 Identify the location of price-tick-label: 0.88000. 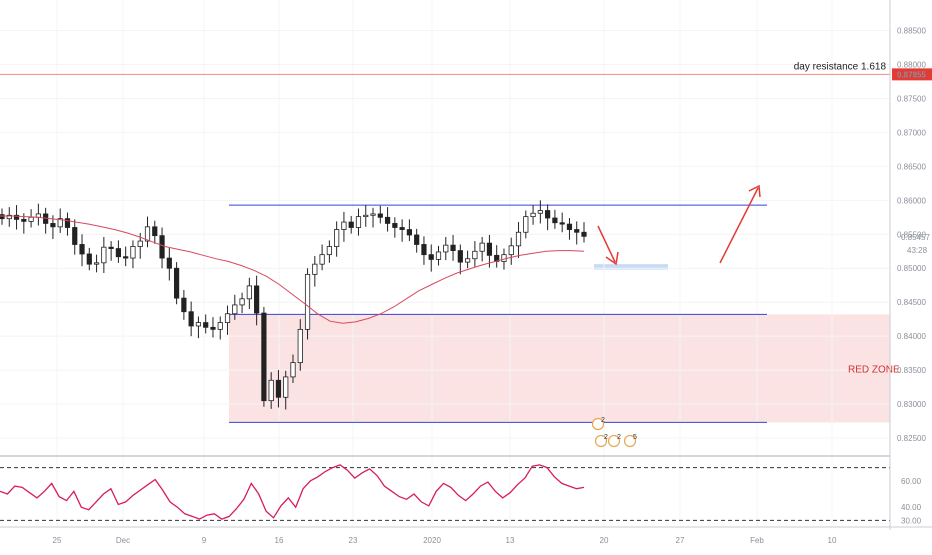
(911, 65).